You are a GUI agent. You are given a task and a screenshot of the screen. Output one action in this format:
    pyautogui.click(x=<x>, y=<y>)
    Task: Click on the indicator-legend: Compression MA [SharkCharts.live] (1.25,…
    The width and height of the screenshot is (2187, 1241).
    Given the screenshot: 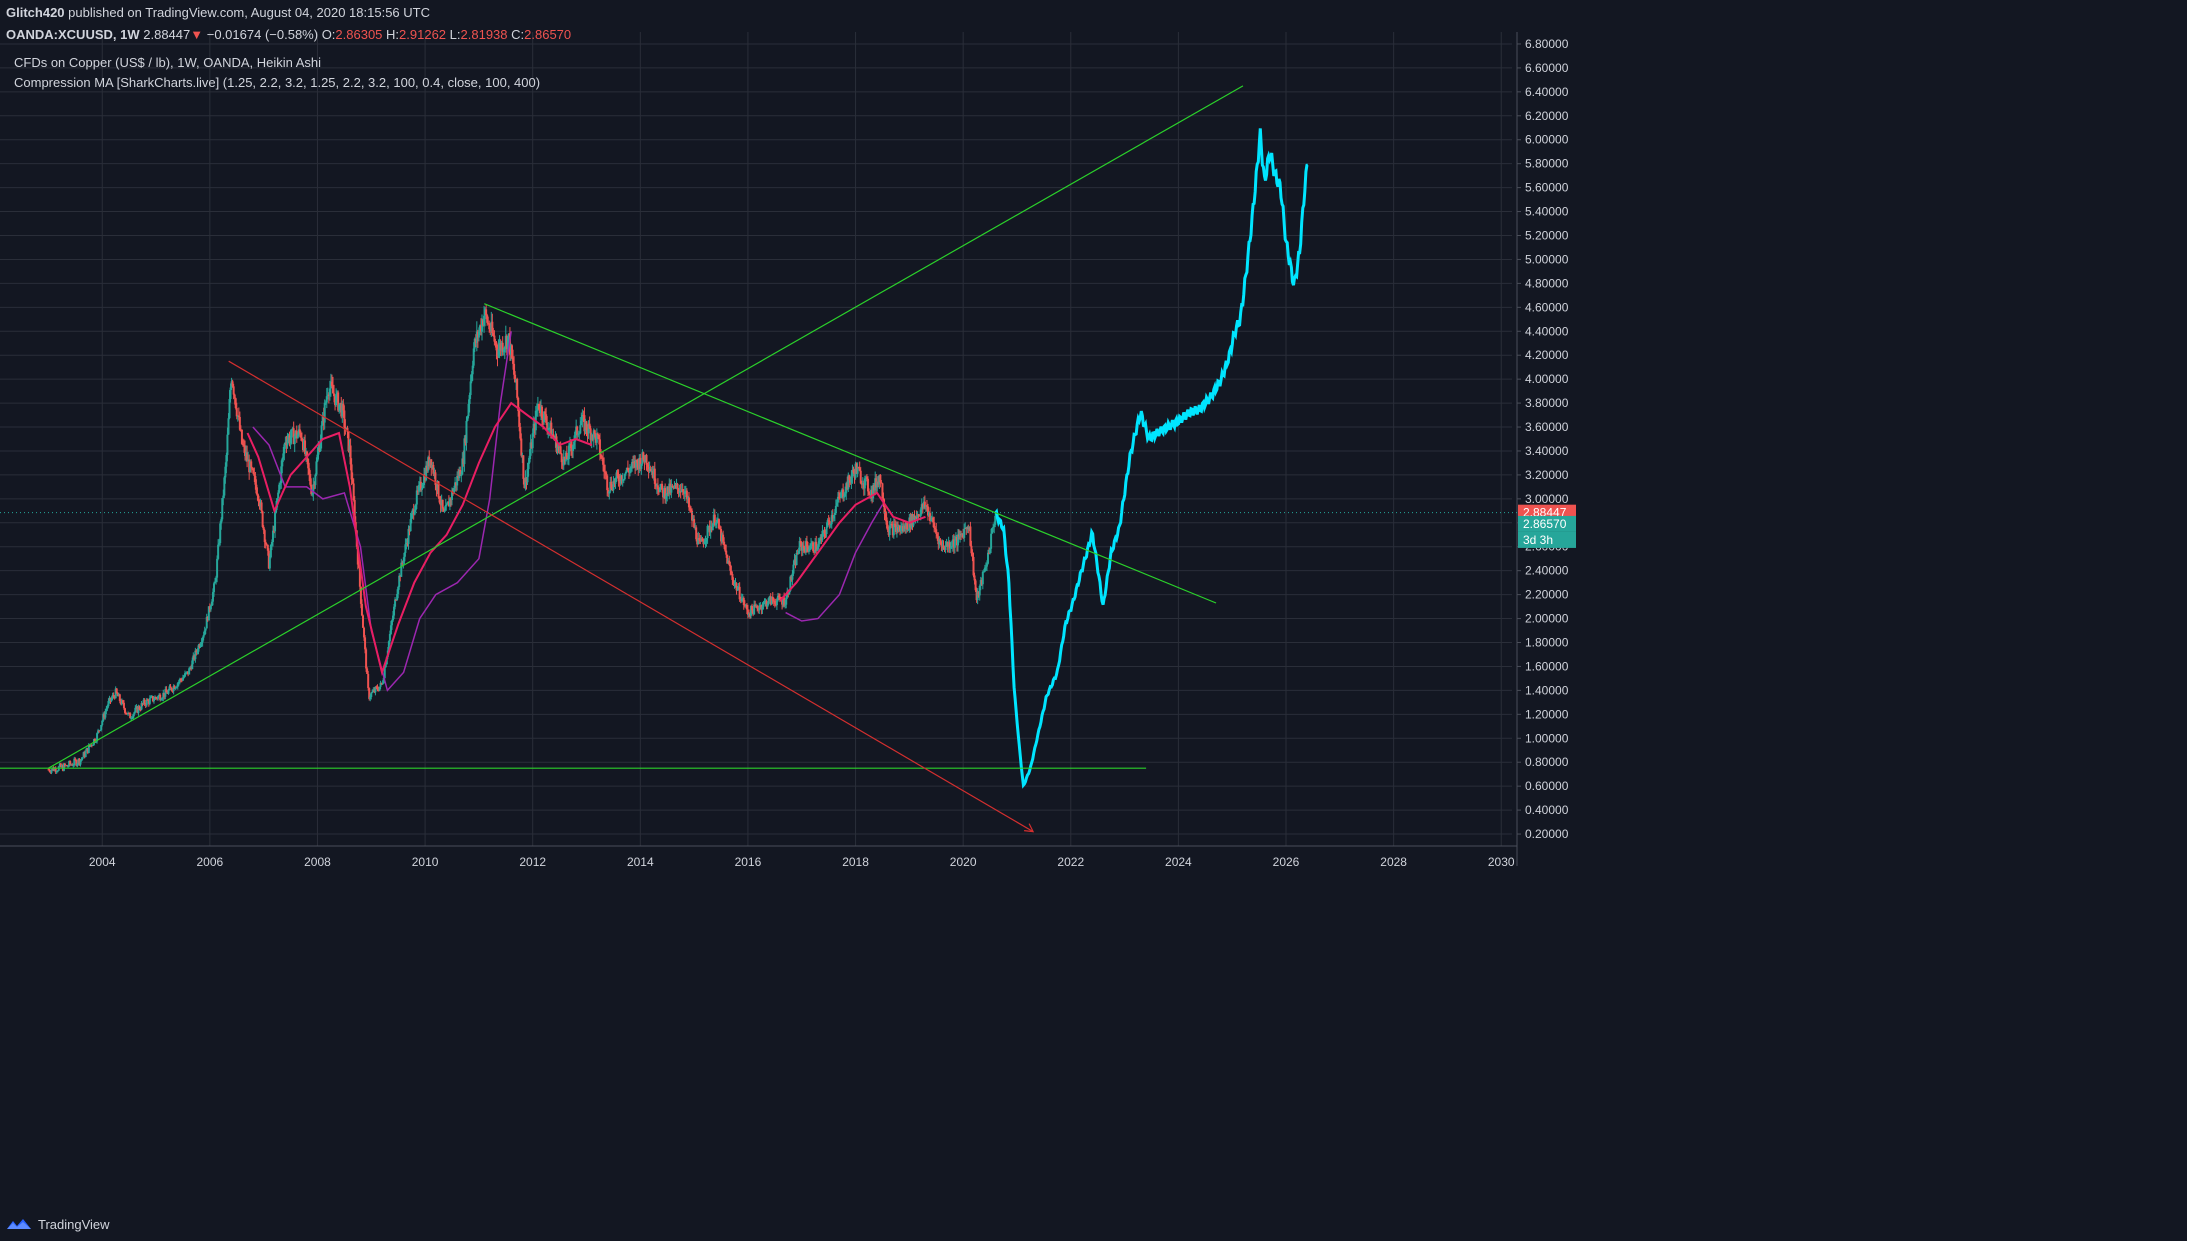 What is the action you would take?
    pyautogui.click(x=277, y=82)
    